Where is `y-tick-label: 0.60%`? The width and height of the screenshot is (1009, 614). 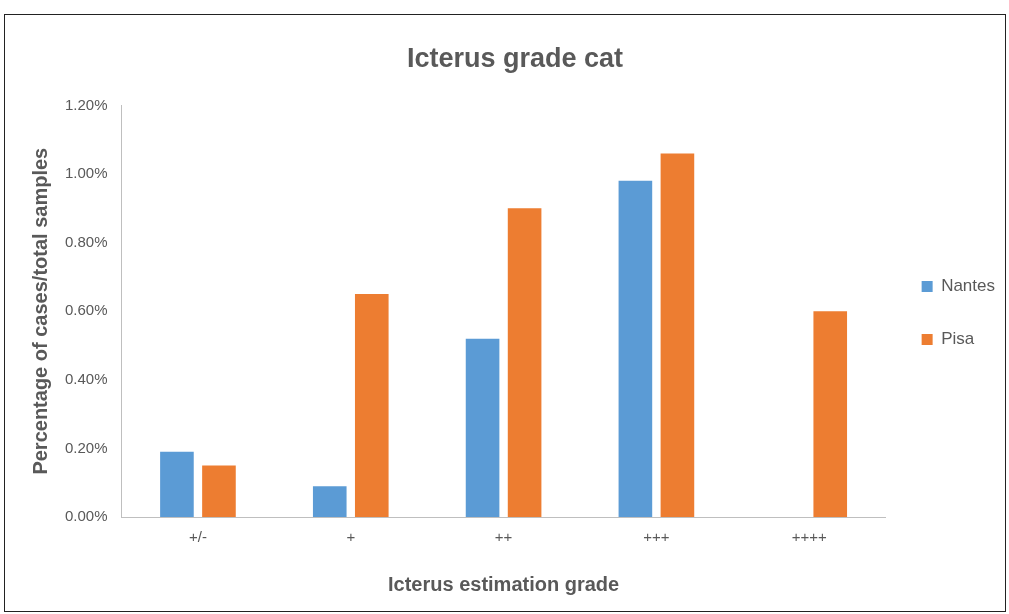
y-tick-label: 0.60% is located at coordinates (86, 310).